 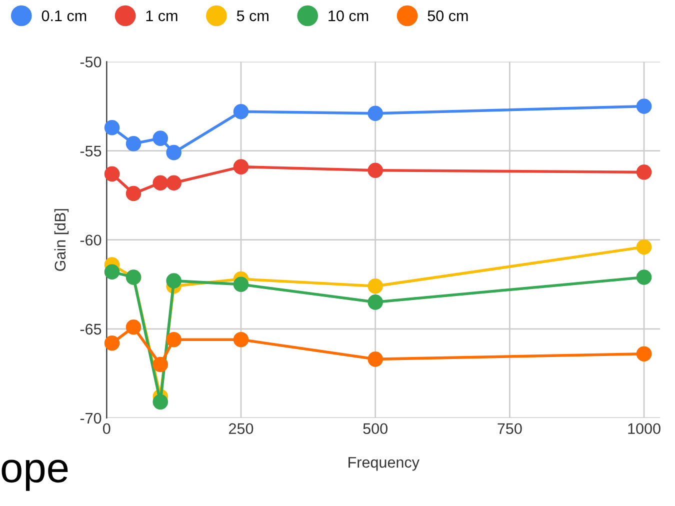 I want to click on x-tick-label: 500, so click(x=375, y=428).